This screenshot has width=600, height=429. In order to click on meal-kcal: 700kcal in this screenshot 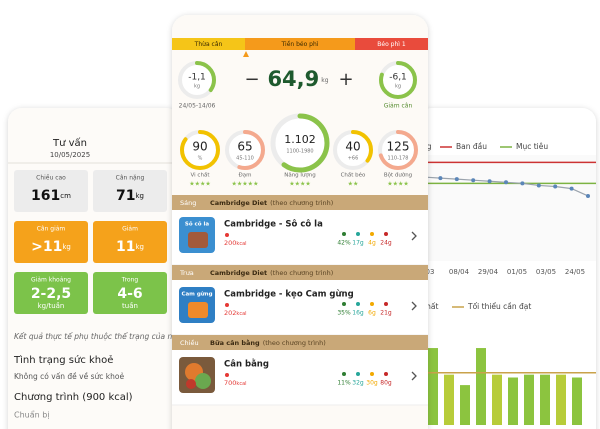, I will do `click(235, 383)`.